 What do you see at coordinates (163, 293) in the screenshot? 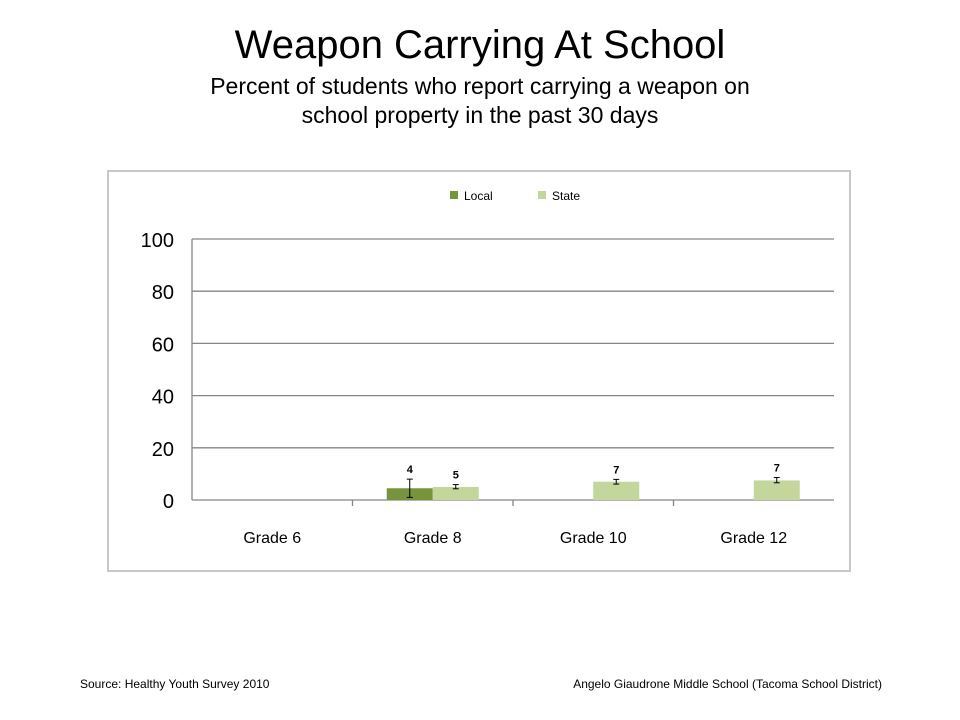
I see `y-tick-label: 80` at bounding box center [163, 293].